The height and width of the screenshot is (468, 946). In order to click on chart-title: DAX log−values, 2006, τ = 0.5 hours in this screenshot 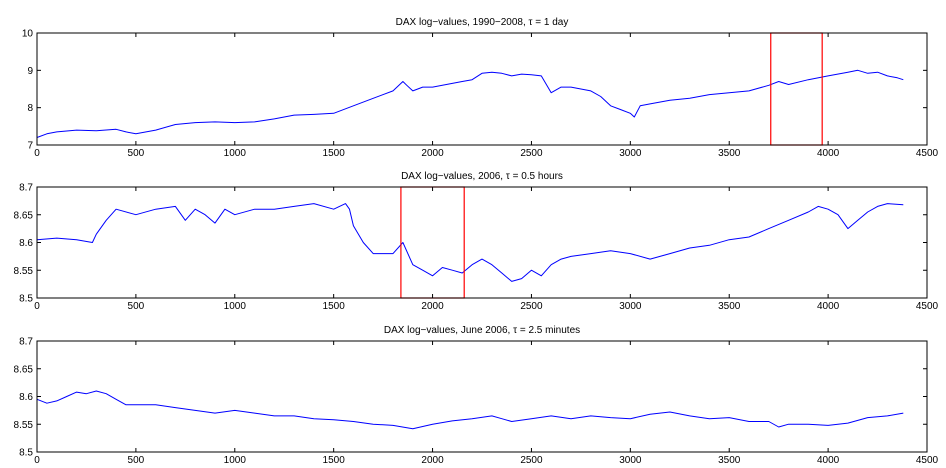, I will do `click(482, 176)`.